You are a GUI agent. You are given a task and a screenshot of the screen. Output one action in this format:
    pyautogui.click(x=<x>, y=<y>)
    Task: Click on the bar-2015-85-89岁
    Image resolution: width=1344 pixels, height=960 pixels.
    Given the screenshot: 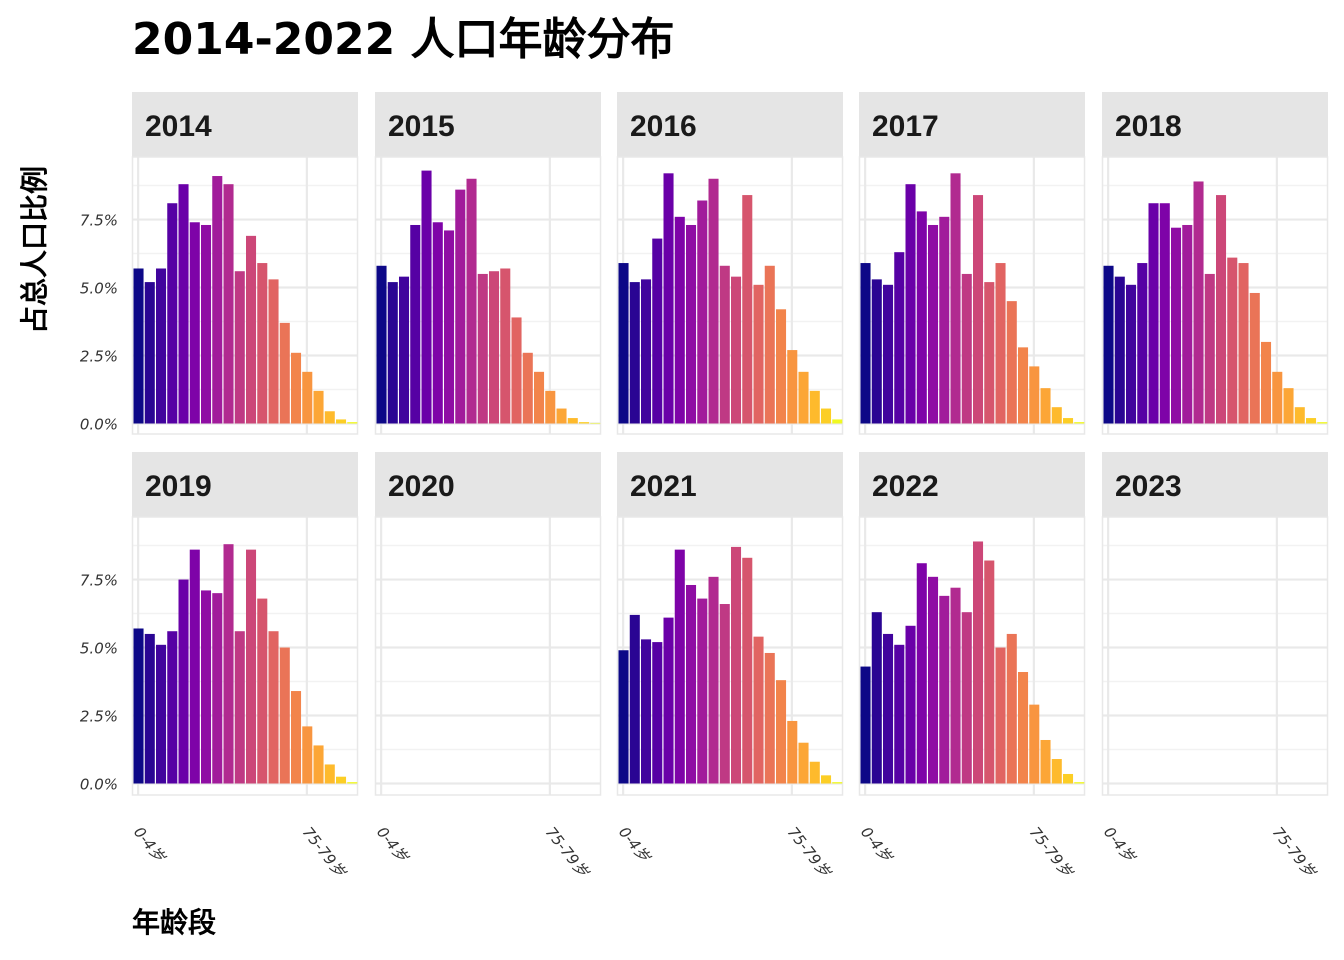 What is the action you would take?
    pyautogui.click(x=572, y=421)
    